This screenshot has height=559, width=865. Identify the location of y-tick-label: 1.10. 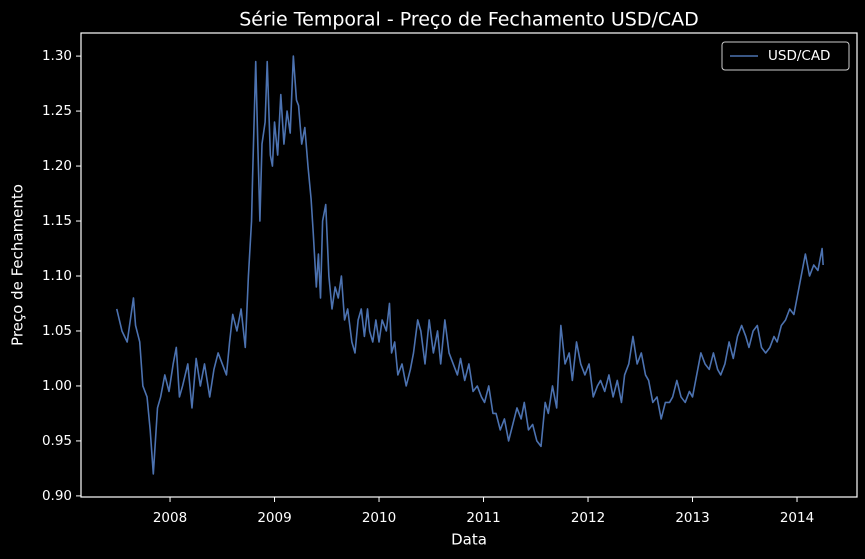
(57, 276).